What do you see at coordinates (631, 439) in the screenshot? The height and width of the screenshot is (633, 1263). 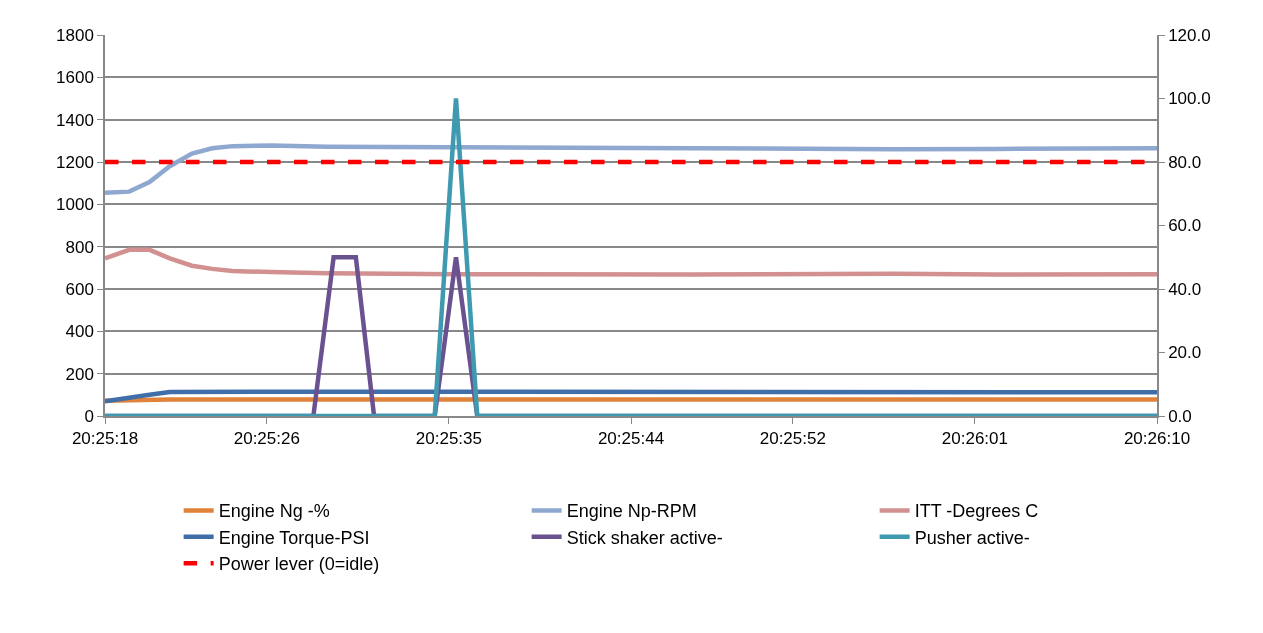 I see `x-tick-label: 20:25:44` at bounding box center [631, 439].